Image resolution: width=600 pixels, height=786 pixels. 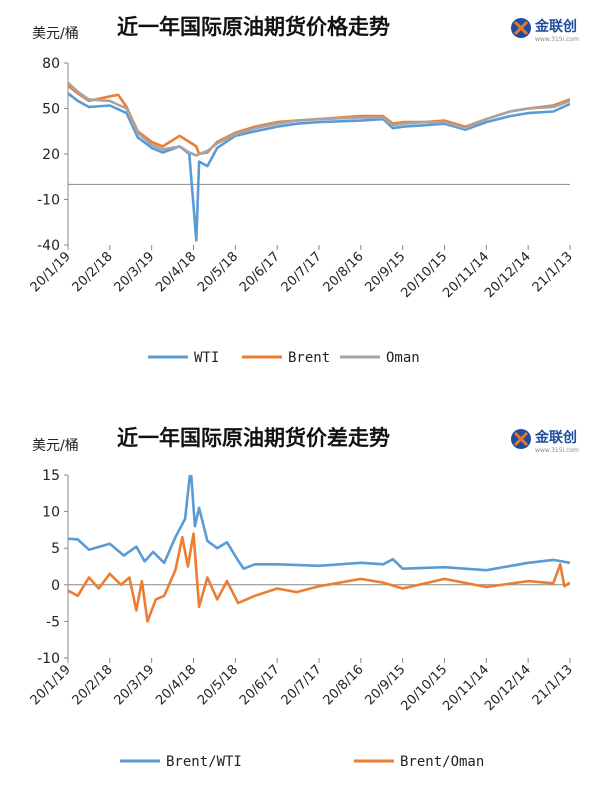 I want to click on legend-item: Brent, so click(x=286, y=358).